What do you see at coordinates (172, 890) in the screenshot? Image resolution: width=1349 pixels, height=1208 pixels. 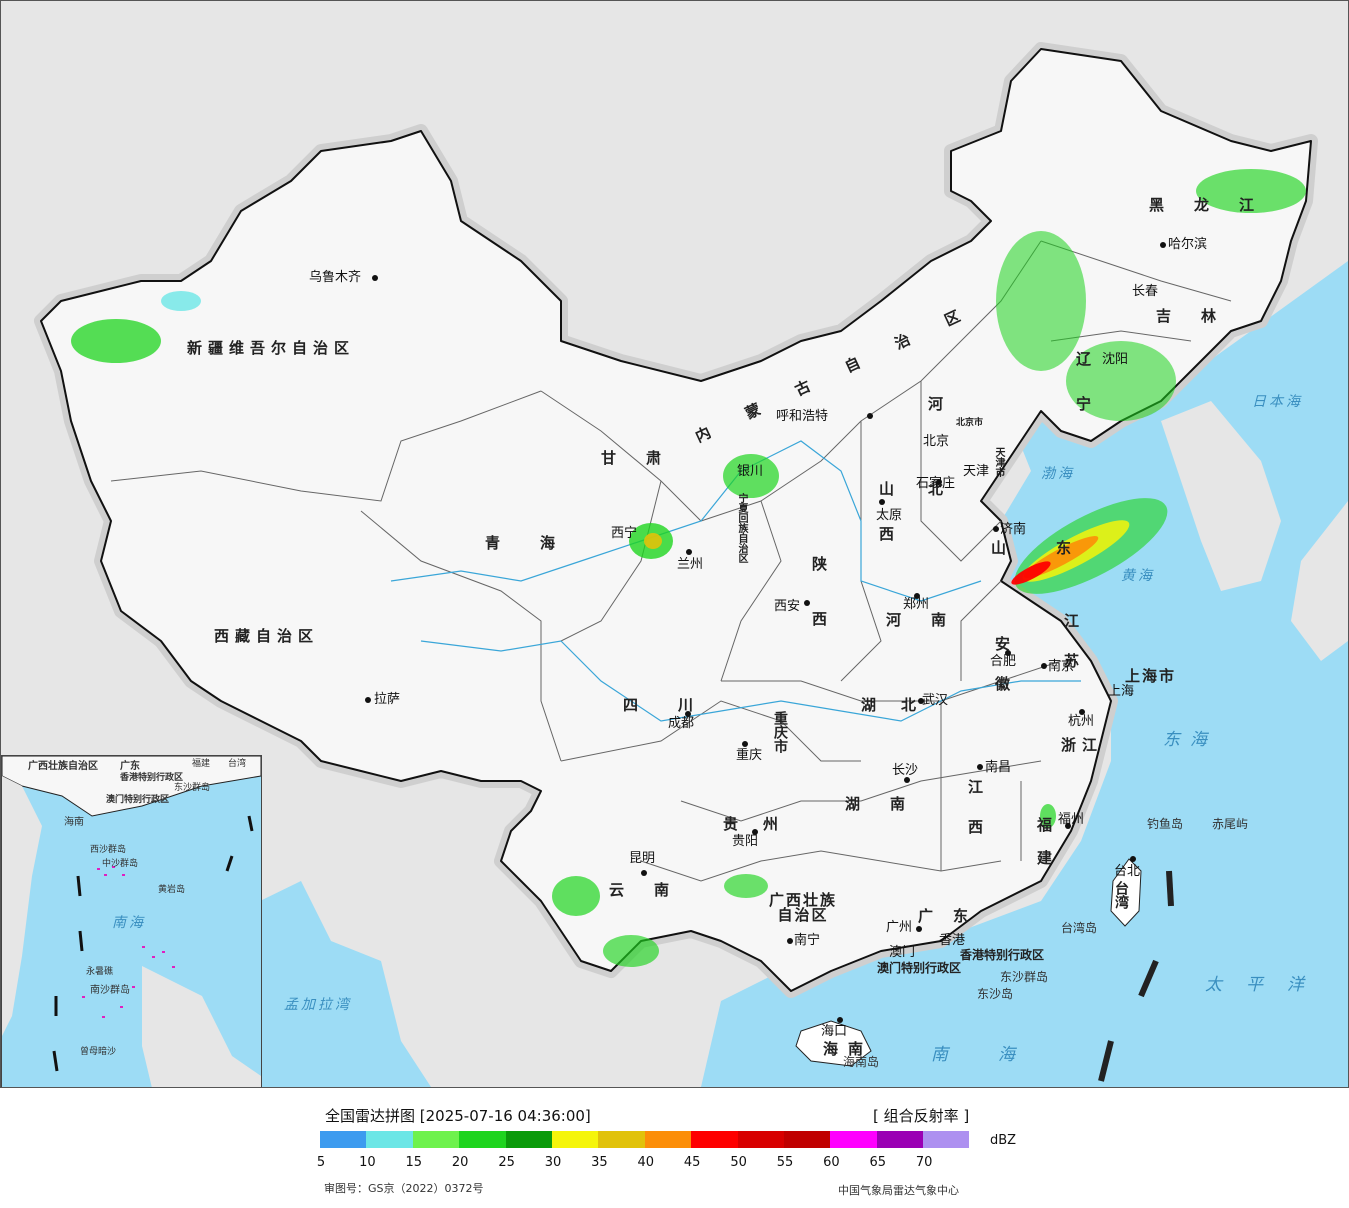 I see `inset-label-huangyan: 黄岩岛` at bounding box center [172, 890].